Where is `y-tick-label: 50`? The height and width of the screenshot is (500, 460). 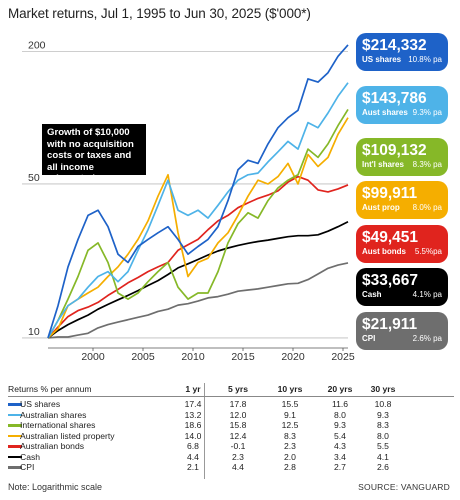 y-tick-label: 50 is located at coordinates (34, 178).